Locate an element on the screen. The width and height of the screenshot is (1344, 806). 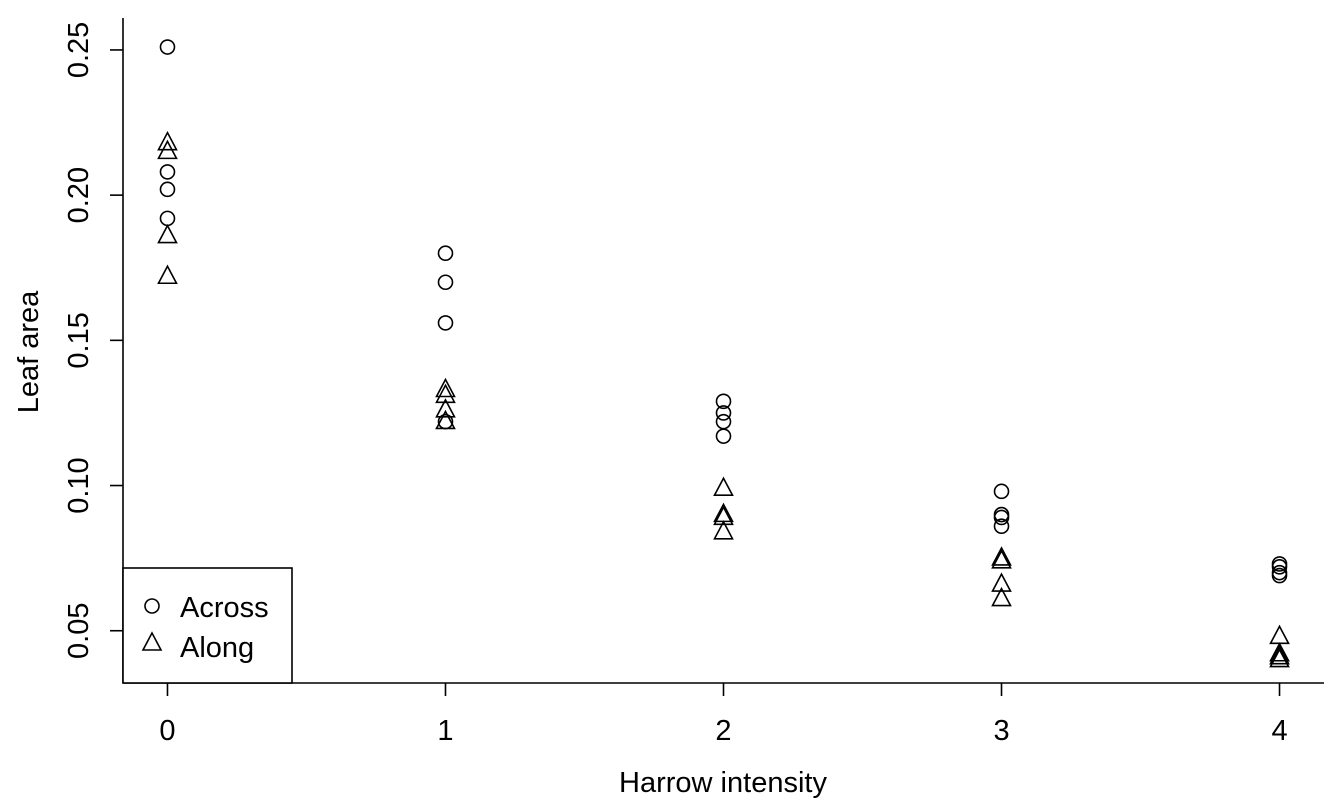
x-tick-label: 2 is located at coordinates (723, 731).